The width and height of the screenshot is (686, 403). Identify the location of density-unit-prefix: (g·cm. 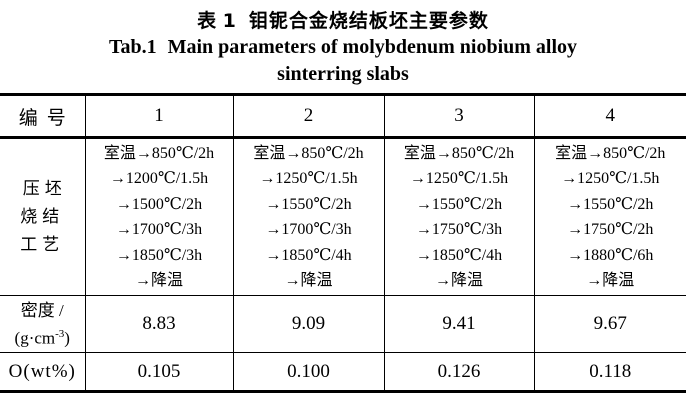
(35, 338).